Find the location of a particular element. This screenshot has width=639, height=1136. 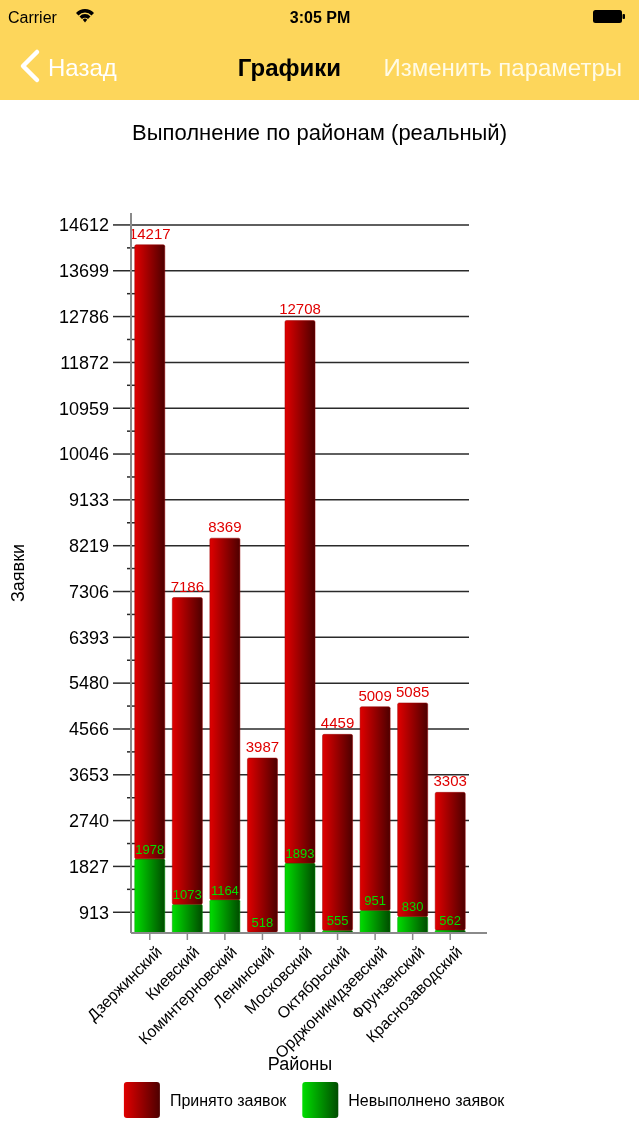

text: 3:05 PM is located at coordinates (320, 17).